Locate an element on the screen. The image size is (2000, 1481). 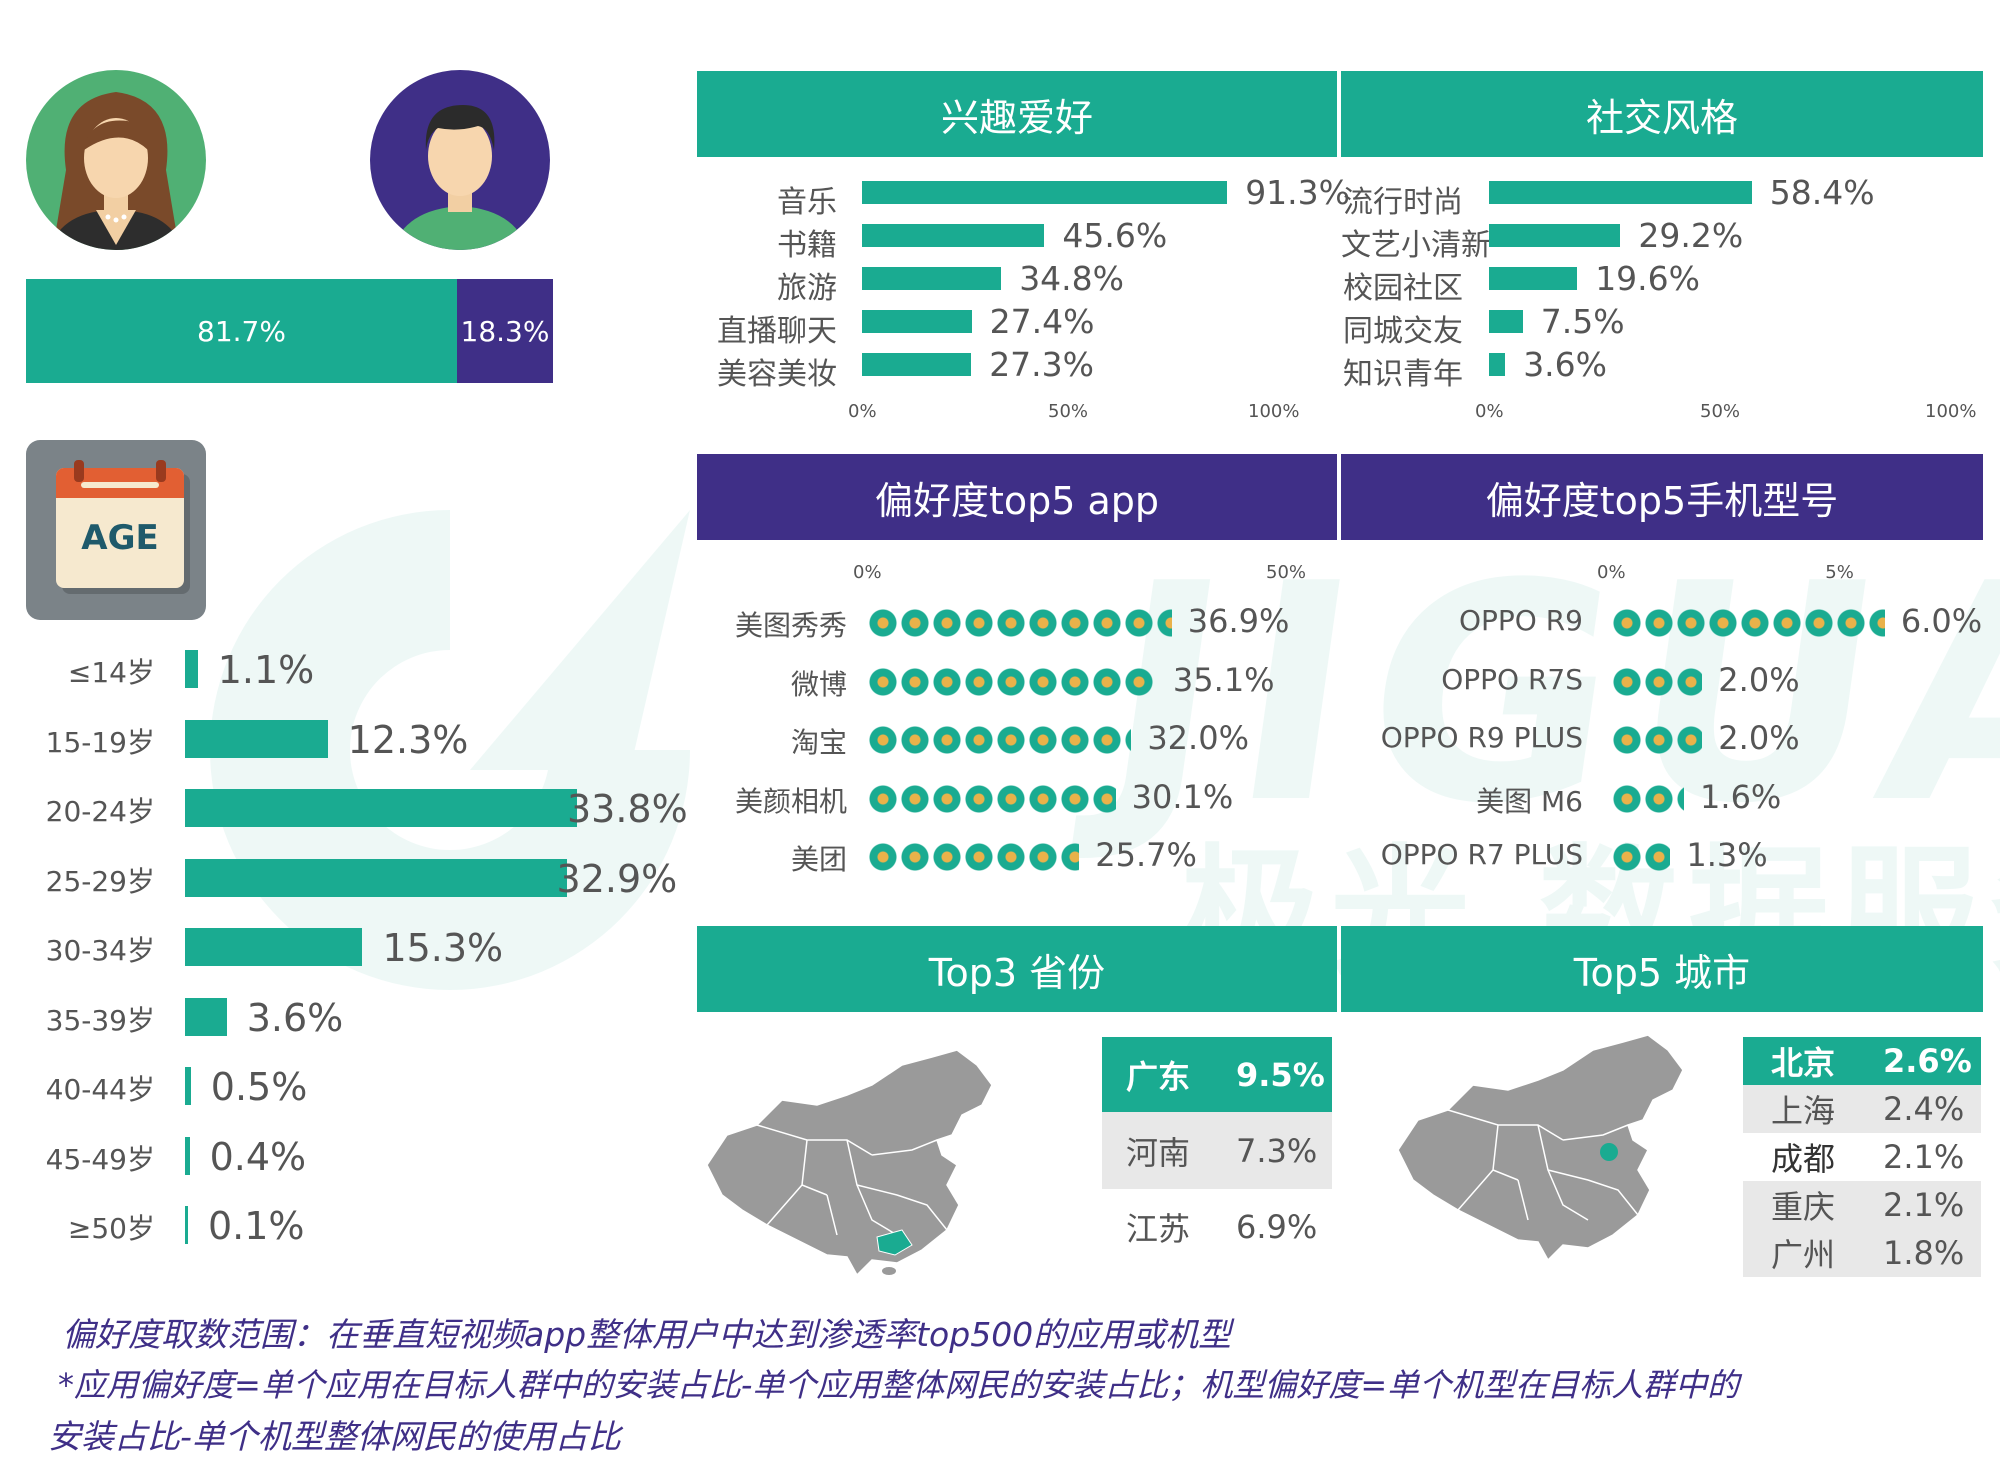
header-hobby: 兴趣爱好 is located at coordinates (1017, 114).